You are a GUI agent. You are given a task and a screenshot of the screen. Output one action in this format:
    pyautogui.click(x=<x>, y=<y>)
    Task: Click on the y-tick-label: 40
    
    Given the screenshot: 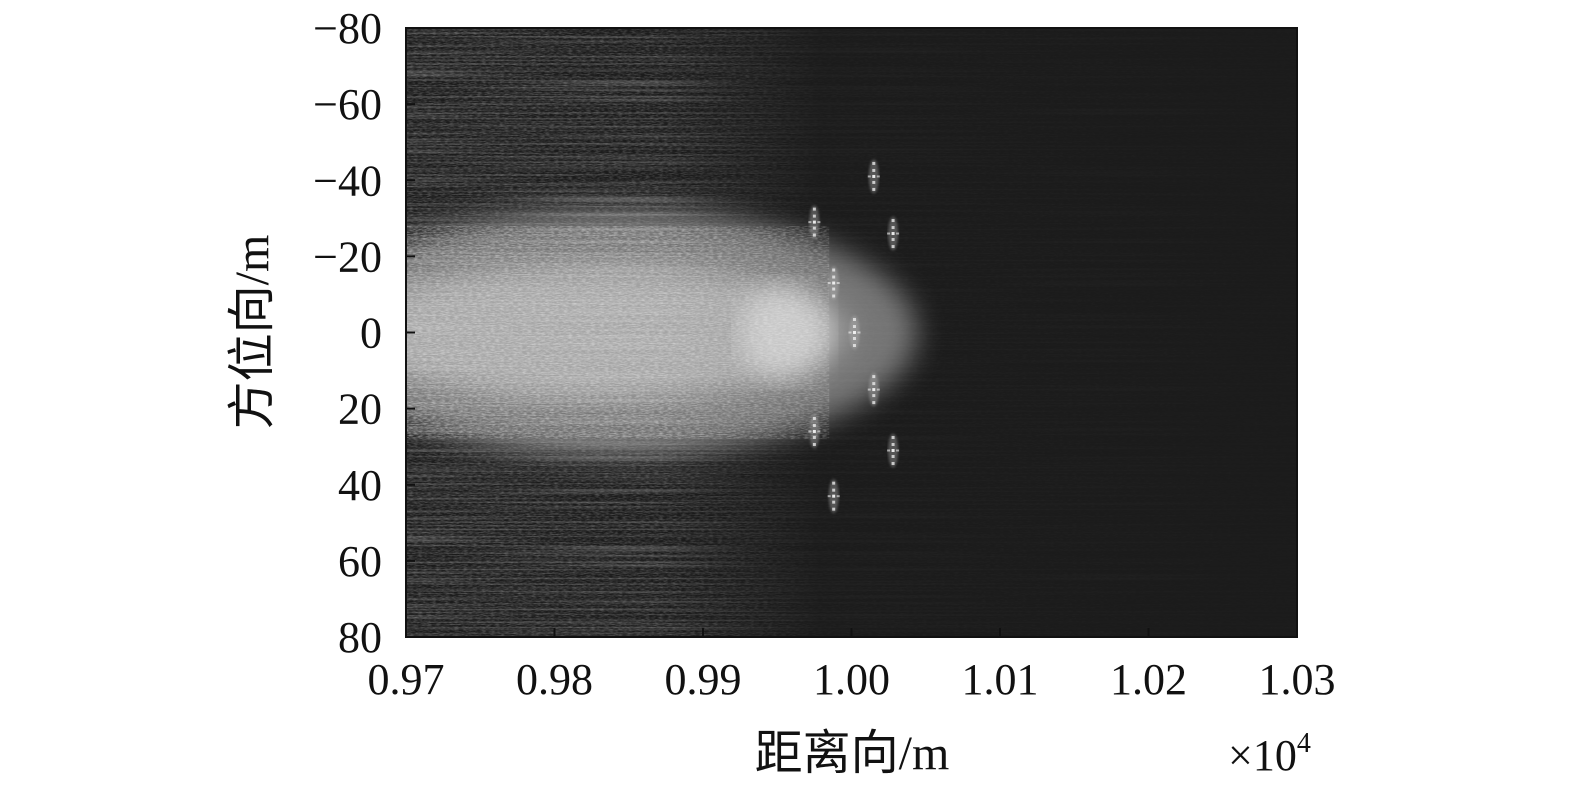 What is the action you would take?
    pyautogui.click(x=360, y=485)
    